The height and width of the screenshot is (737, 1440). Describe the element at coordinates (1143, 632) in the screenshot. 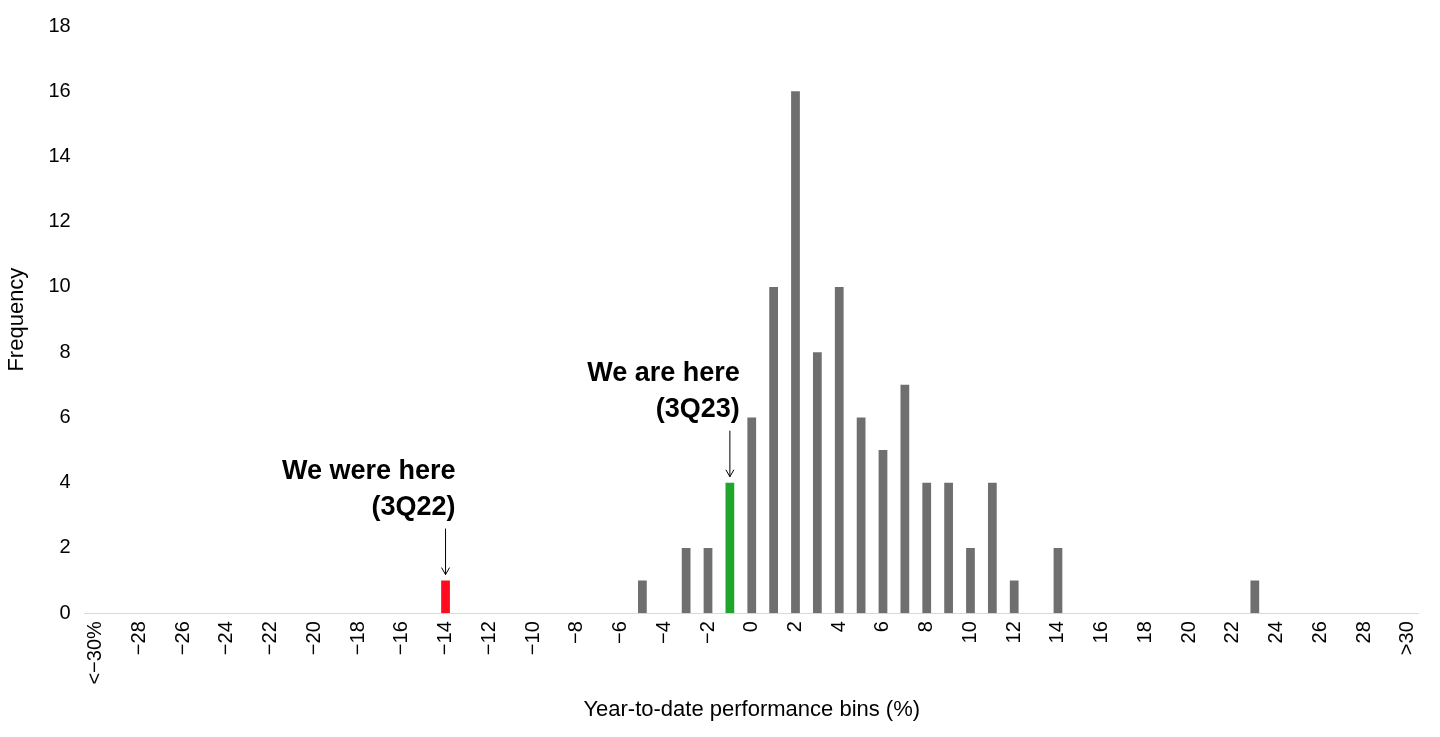

I see `x-tick-label: 18` at that location.